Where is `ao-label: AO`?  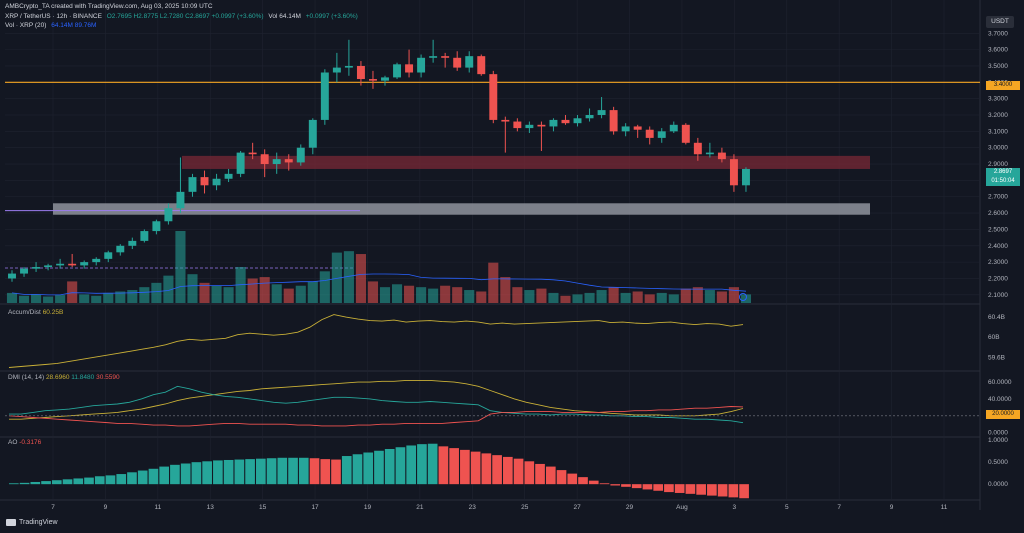
ao-label: AO is located at coordinates (13, 442).